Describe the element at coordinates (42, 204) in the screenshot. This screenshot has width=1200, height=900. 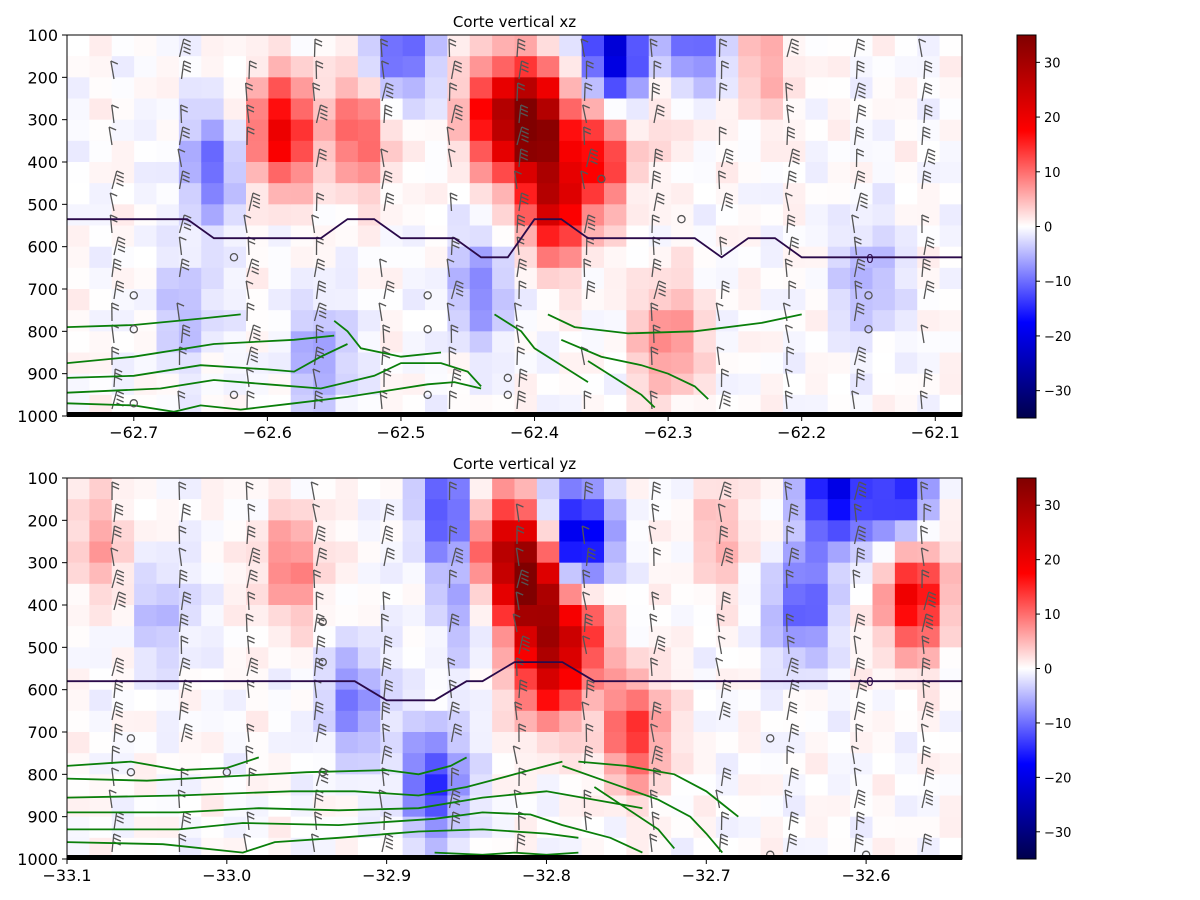
I see `y-tick-label: 500` at that location.